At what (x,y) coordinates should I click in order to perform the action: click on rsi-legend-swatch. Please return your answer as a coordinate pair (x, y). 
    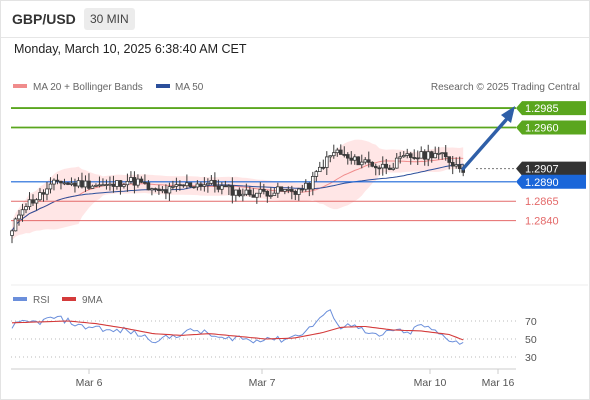
    Looking at the image, I should click on (20, 299).